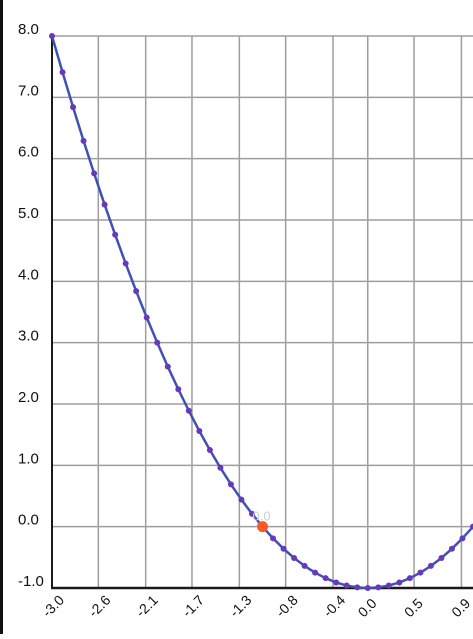  What do you see at coordinates (28, 152) in the screenshot?
I see `y-tick-label: 6.0` at bounding box center [28, 152].